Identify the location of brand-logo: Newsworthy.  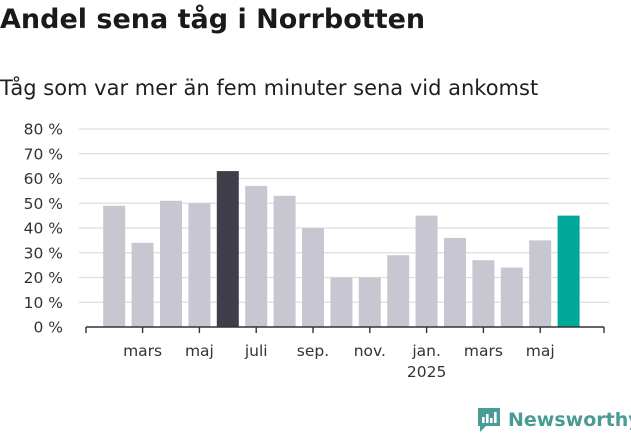
(553, 420).